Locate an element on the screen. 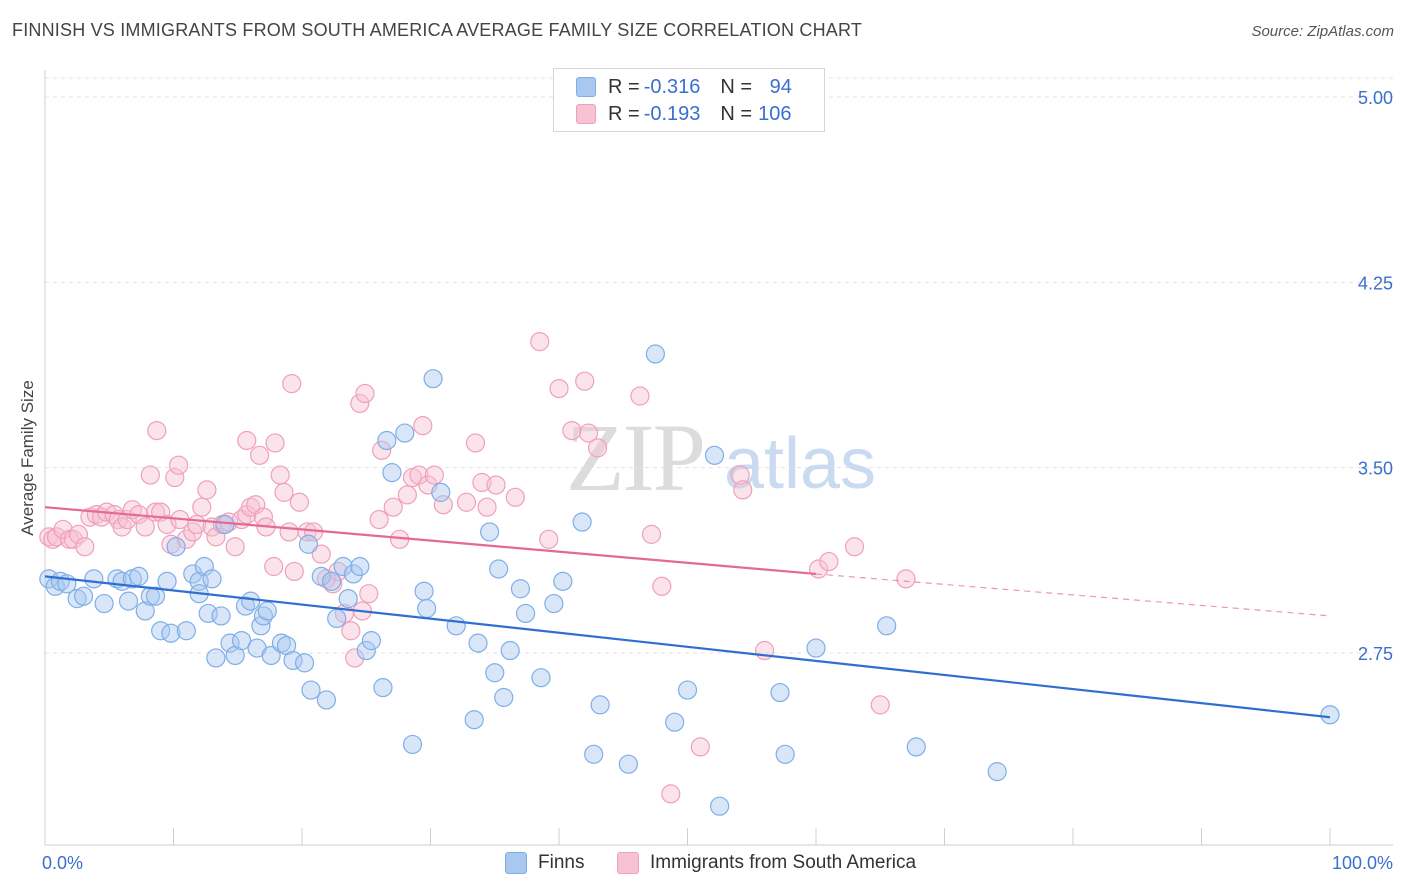 This screenshot has height=892, width=1406. correlation-legend: R = -0.316 N = 94 R = -0.193 N = 106 is located at coordinates (689, 100).